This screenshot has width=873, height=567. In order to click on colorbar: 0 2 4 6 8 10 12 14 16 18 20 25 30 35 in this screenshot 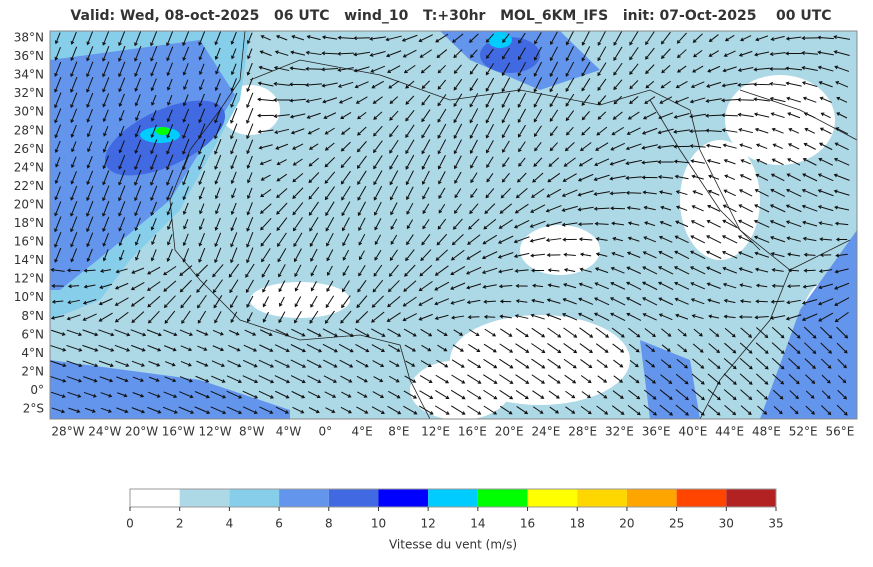, I will do `click(455, 509)`.